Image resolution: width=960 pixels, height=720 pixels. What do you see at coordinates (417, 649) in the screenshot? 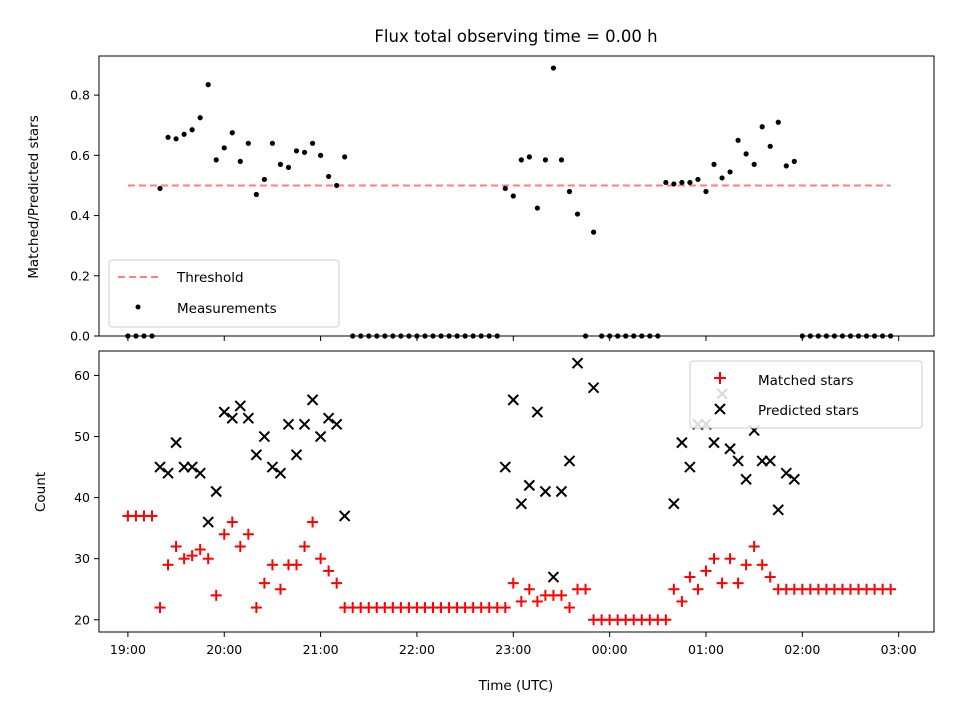
I see `x-tick-label: 22:00` at bounding box center [417, 649].